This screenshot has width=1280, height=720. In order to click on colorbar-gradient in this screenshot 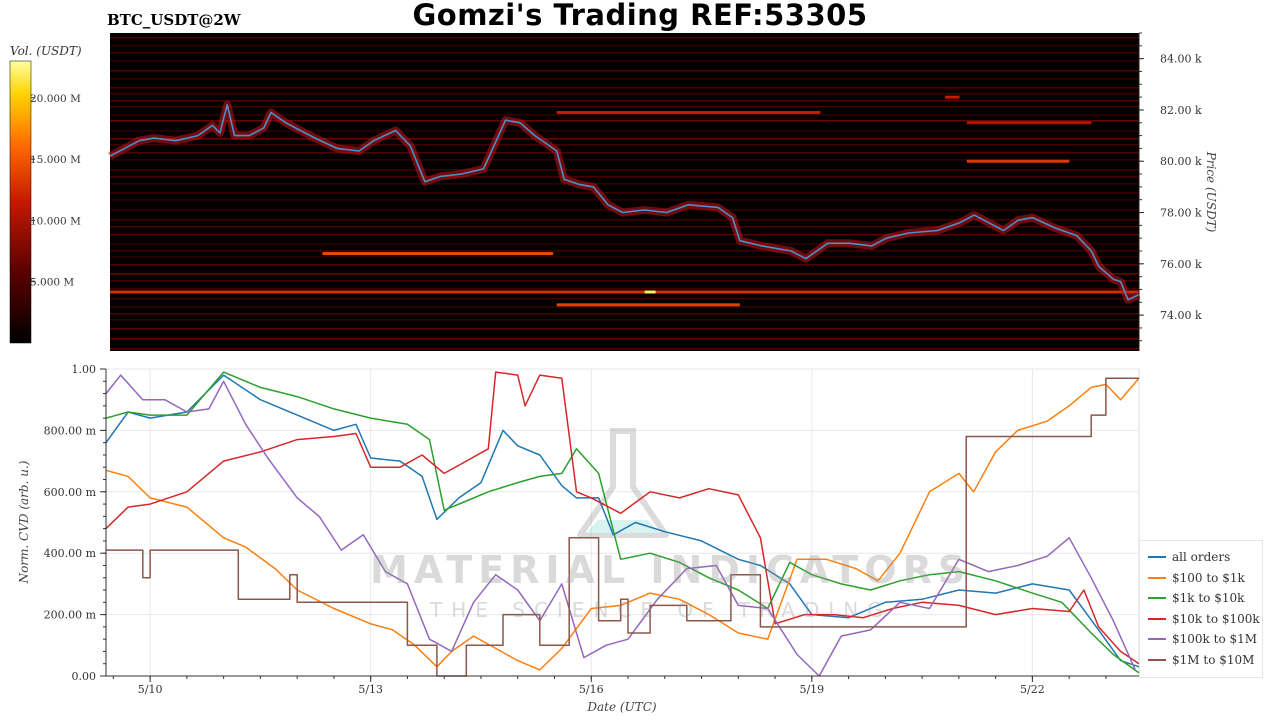, I will do `click(20, 202)`.